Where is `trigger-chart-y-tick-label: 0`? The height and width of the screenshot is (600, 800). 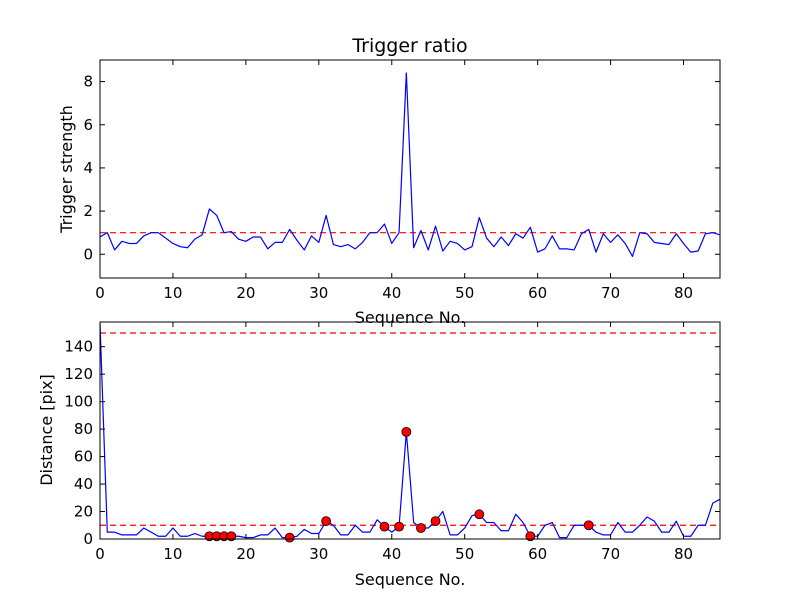 trigger-chart-y-tick-label: 0 is located at coordinates (88, 254).